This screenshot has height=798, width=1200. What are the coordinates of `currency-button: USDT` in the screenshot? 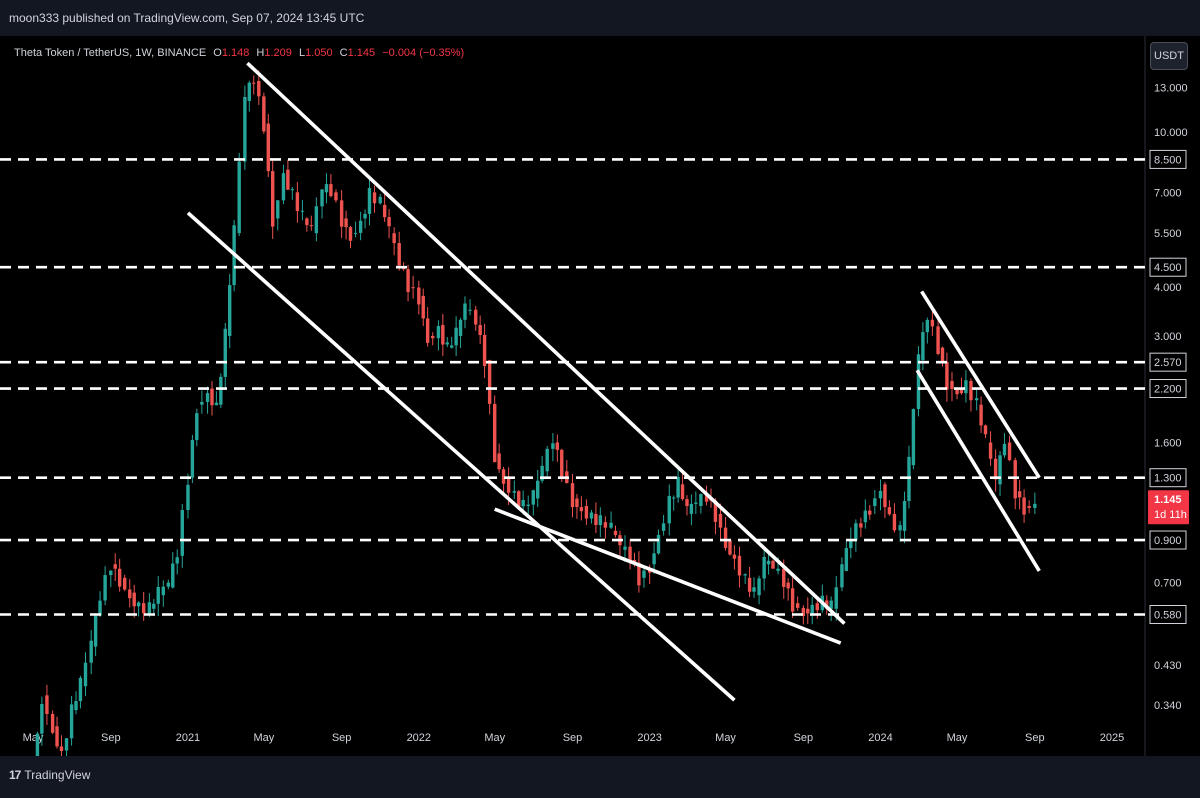 It's located at (1169, 56).